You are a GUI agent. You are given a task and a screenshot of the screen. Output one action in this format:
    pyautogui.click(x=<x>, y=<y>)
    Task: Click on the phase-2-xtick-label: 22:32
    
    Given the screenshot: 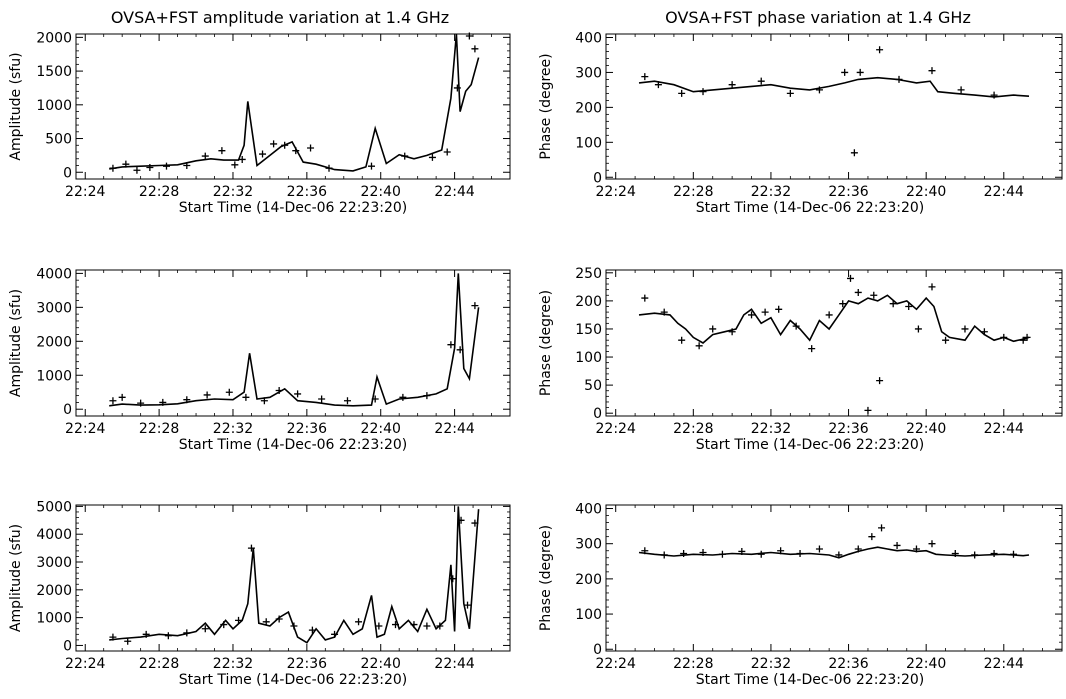 What is the action you would take?
    pyautogui.click(x=771, y=429)
    